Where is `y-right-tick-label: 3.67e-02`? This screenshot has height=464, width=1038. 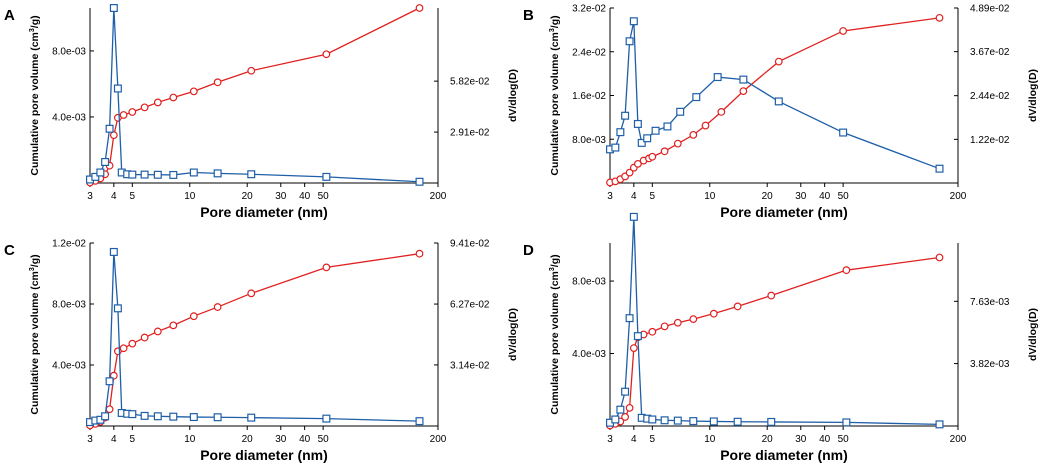
y-right-tick-label: 3.67e-02 is located at coordinates (990, 52).